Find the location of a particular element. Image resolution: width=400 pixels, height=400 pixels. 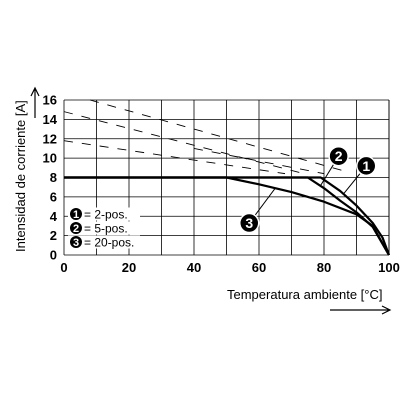

y-tick-label: 14 is located at coordinates (50, 119).